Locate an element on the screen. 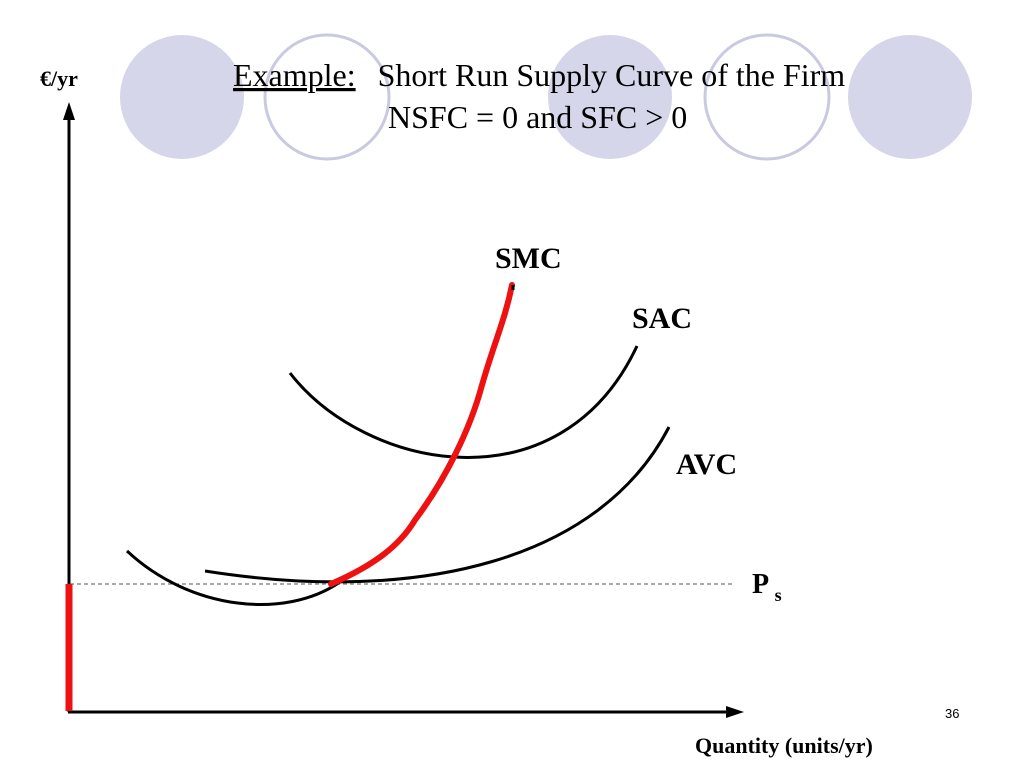 This screenshot has height=768, width=1024. x-axis-label: Quantity (units/yr) is located at coordinates (784, 745).